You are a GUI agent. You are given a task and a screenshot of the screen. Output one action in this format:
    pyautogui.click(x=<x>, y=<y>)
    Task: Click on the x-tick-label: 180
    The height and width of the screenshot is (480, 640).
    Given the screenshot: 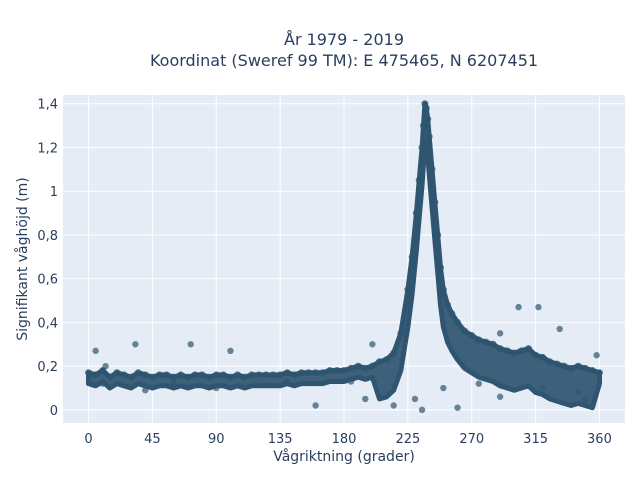 What is the action you would take?
    pyautogui.click(x=344, y=439)
    